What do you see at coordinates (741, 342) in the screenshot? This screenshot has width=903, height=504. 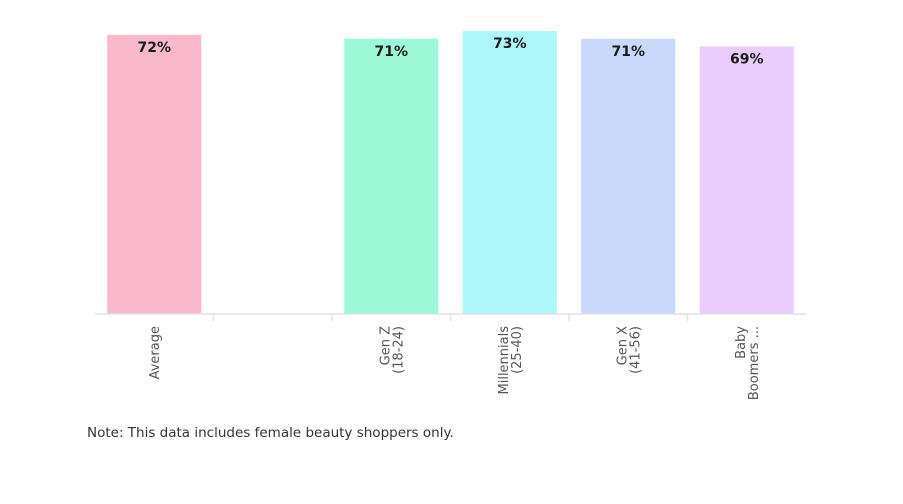 I see `x-tick-label-line: Baby` at bounding box center [741, 342].